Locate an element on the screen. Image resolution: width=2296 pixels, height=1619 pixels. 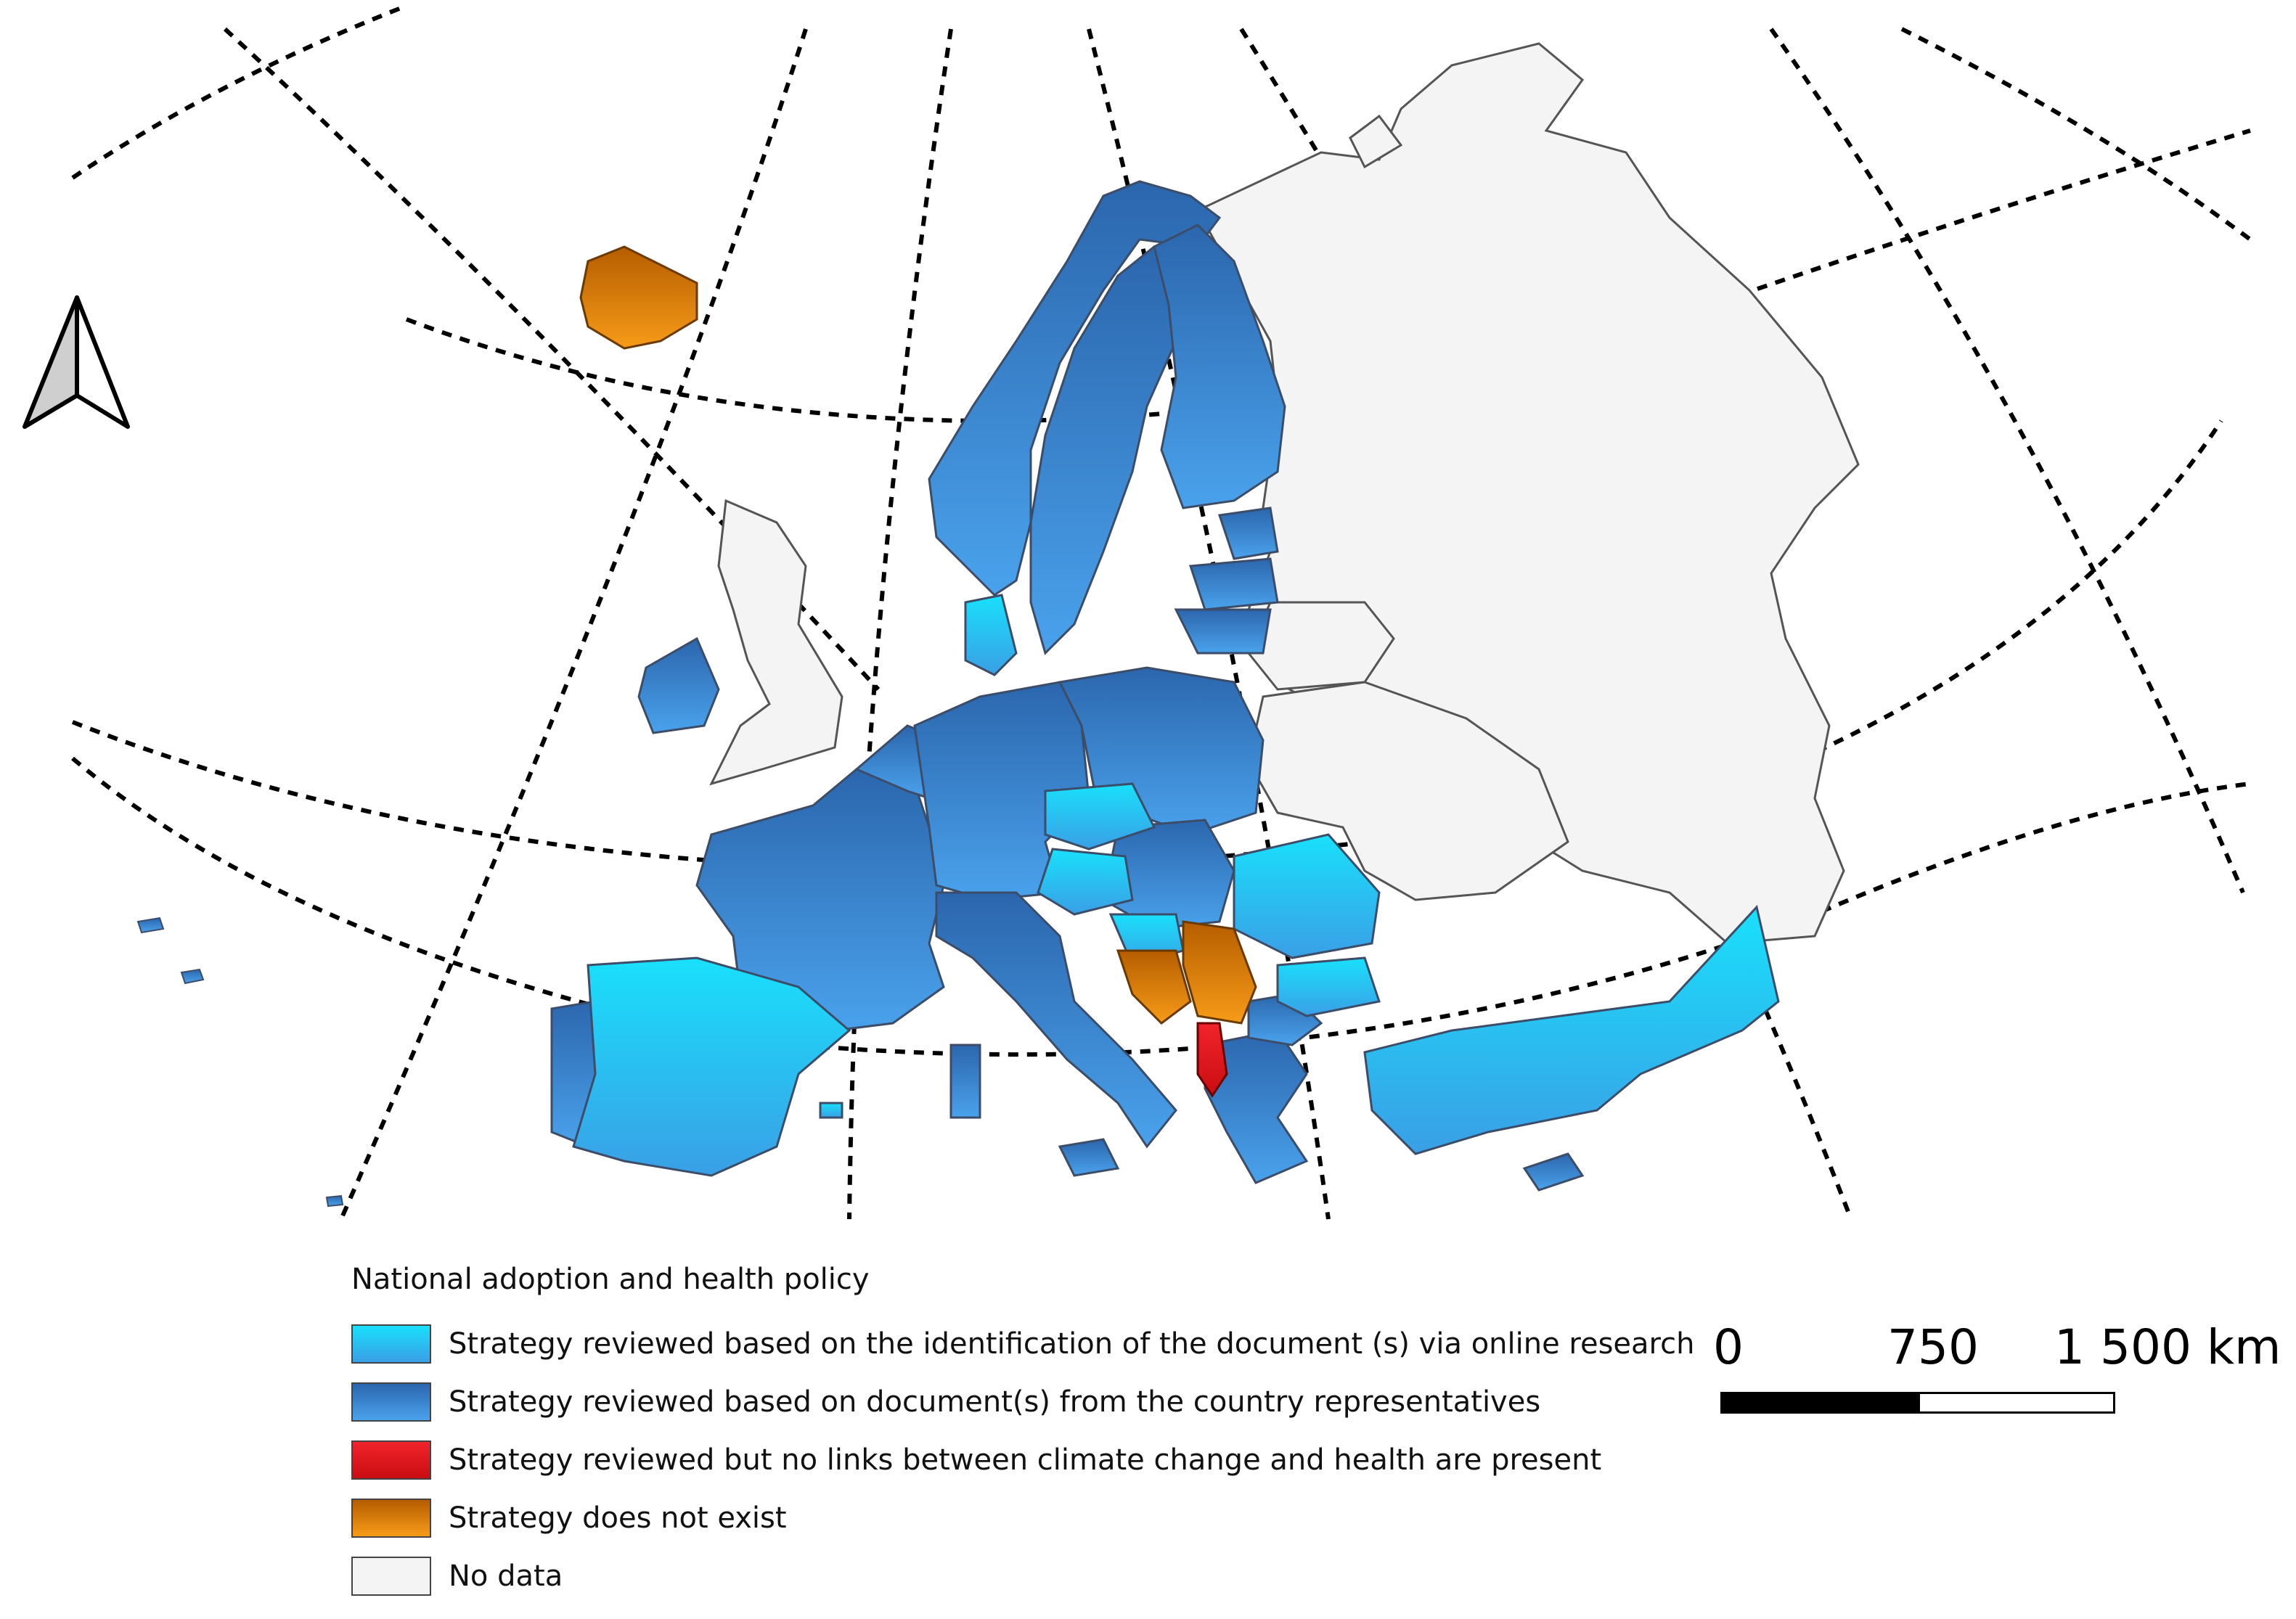
country-italy is located at coordinates (1056, 1020).